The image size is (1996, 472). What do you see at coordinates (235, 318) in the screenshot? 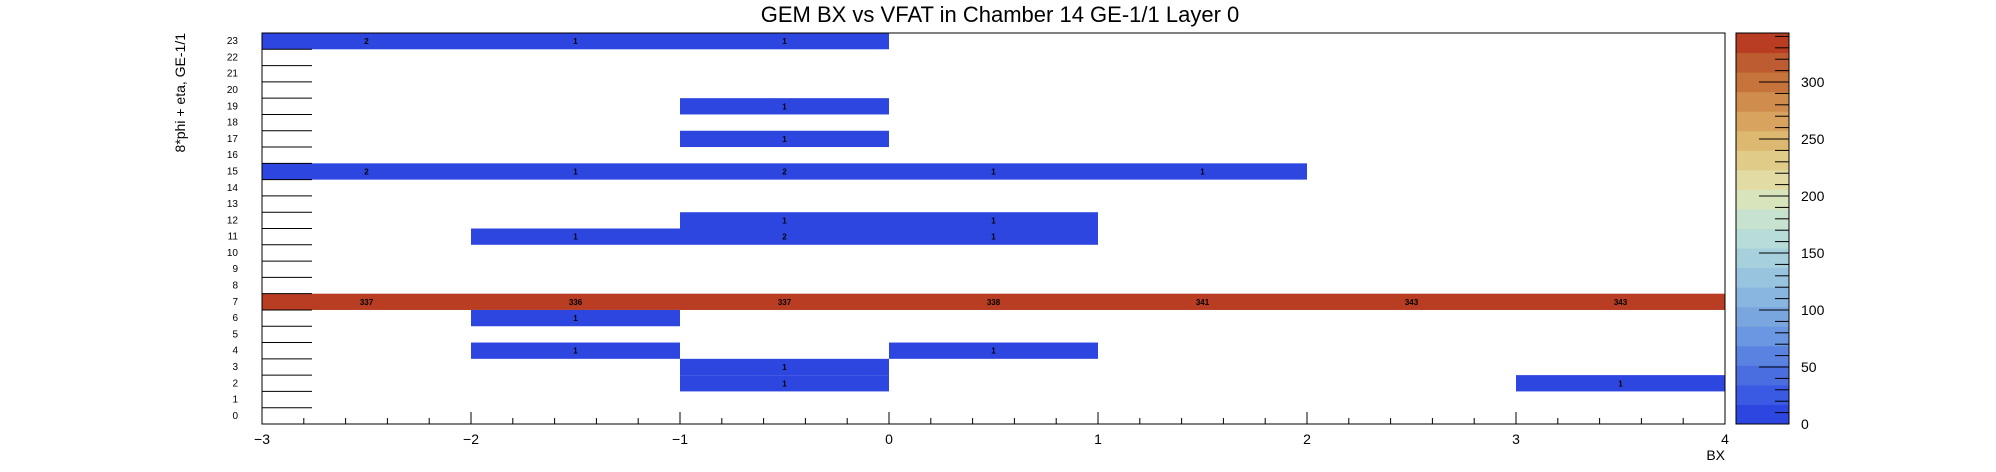
I see `y-tick-label: 6` at bounding box center [235, 318].